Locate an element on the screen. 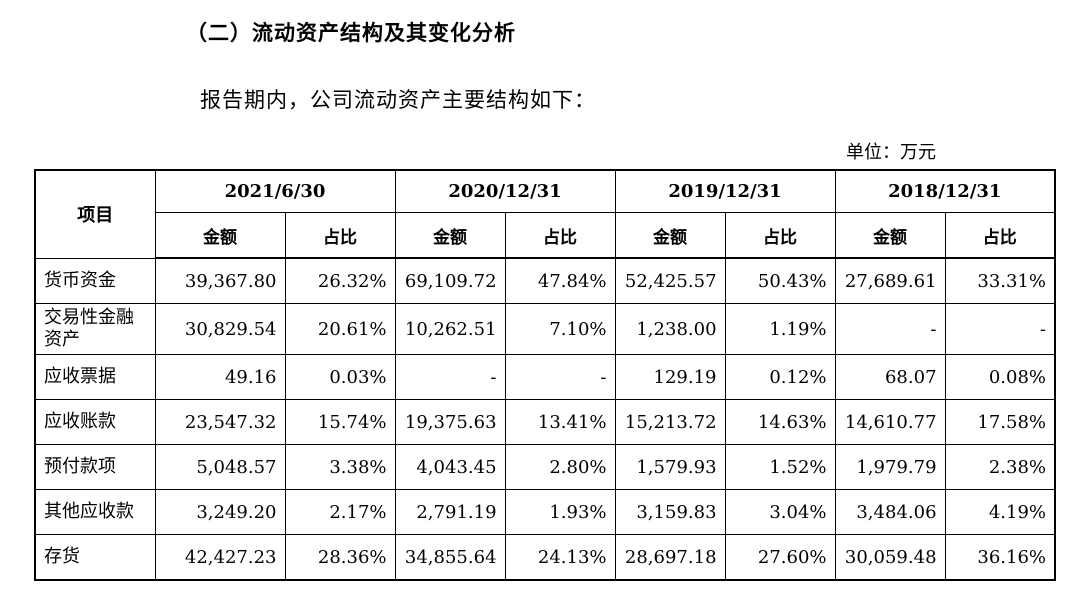  ratio-cell: 20.61% is located at coordinates (340, 329).